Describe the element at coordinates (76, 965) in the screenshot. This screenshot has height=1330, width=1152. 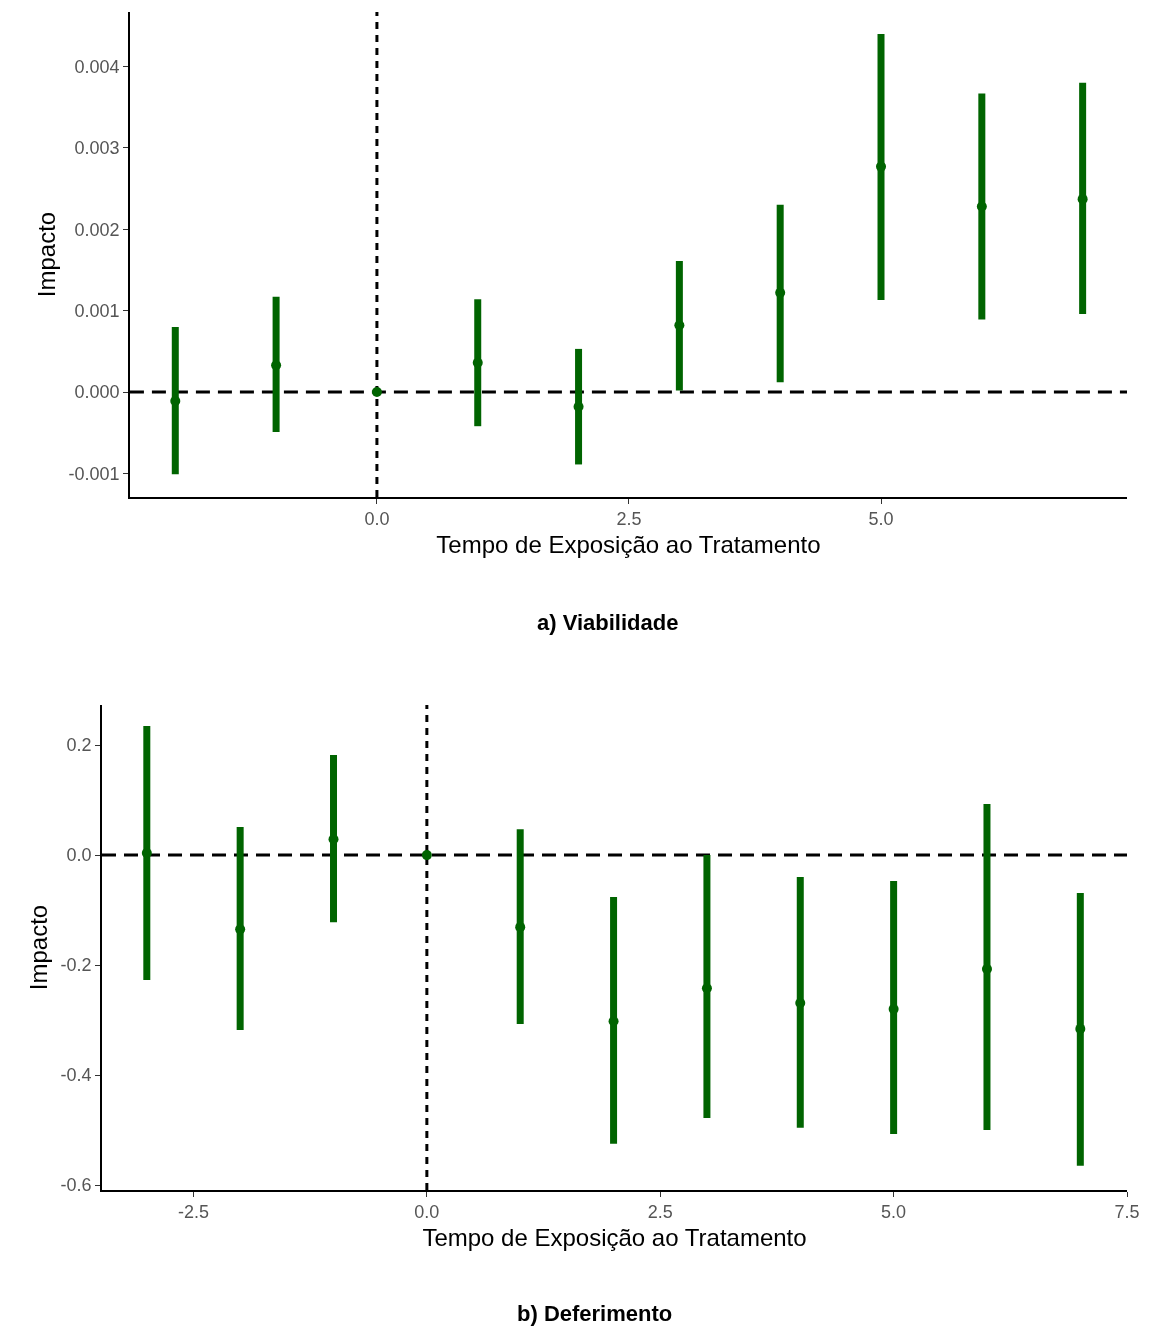
I see `y-tick-label: -0.2` at that location.